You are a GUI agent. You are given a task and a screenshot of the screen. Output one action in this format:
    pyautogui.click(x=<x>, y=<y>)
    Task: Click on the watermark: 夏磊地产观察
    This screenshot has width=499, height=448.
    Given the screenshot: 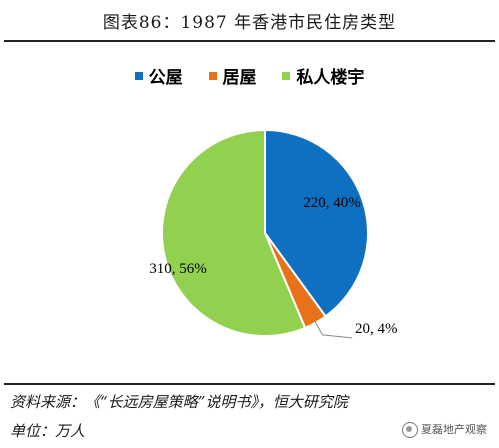 What is the action you would take?
    pyautogui.click(x=444, y=429)
    